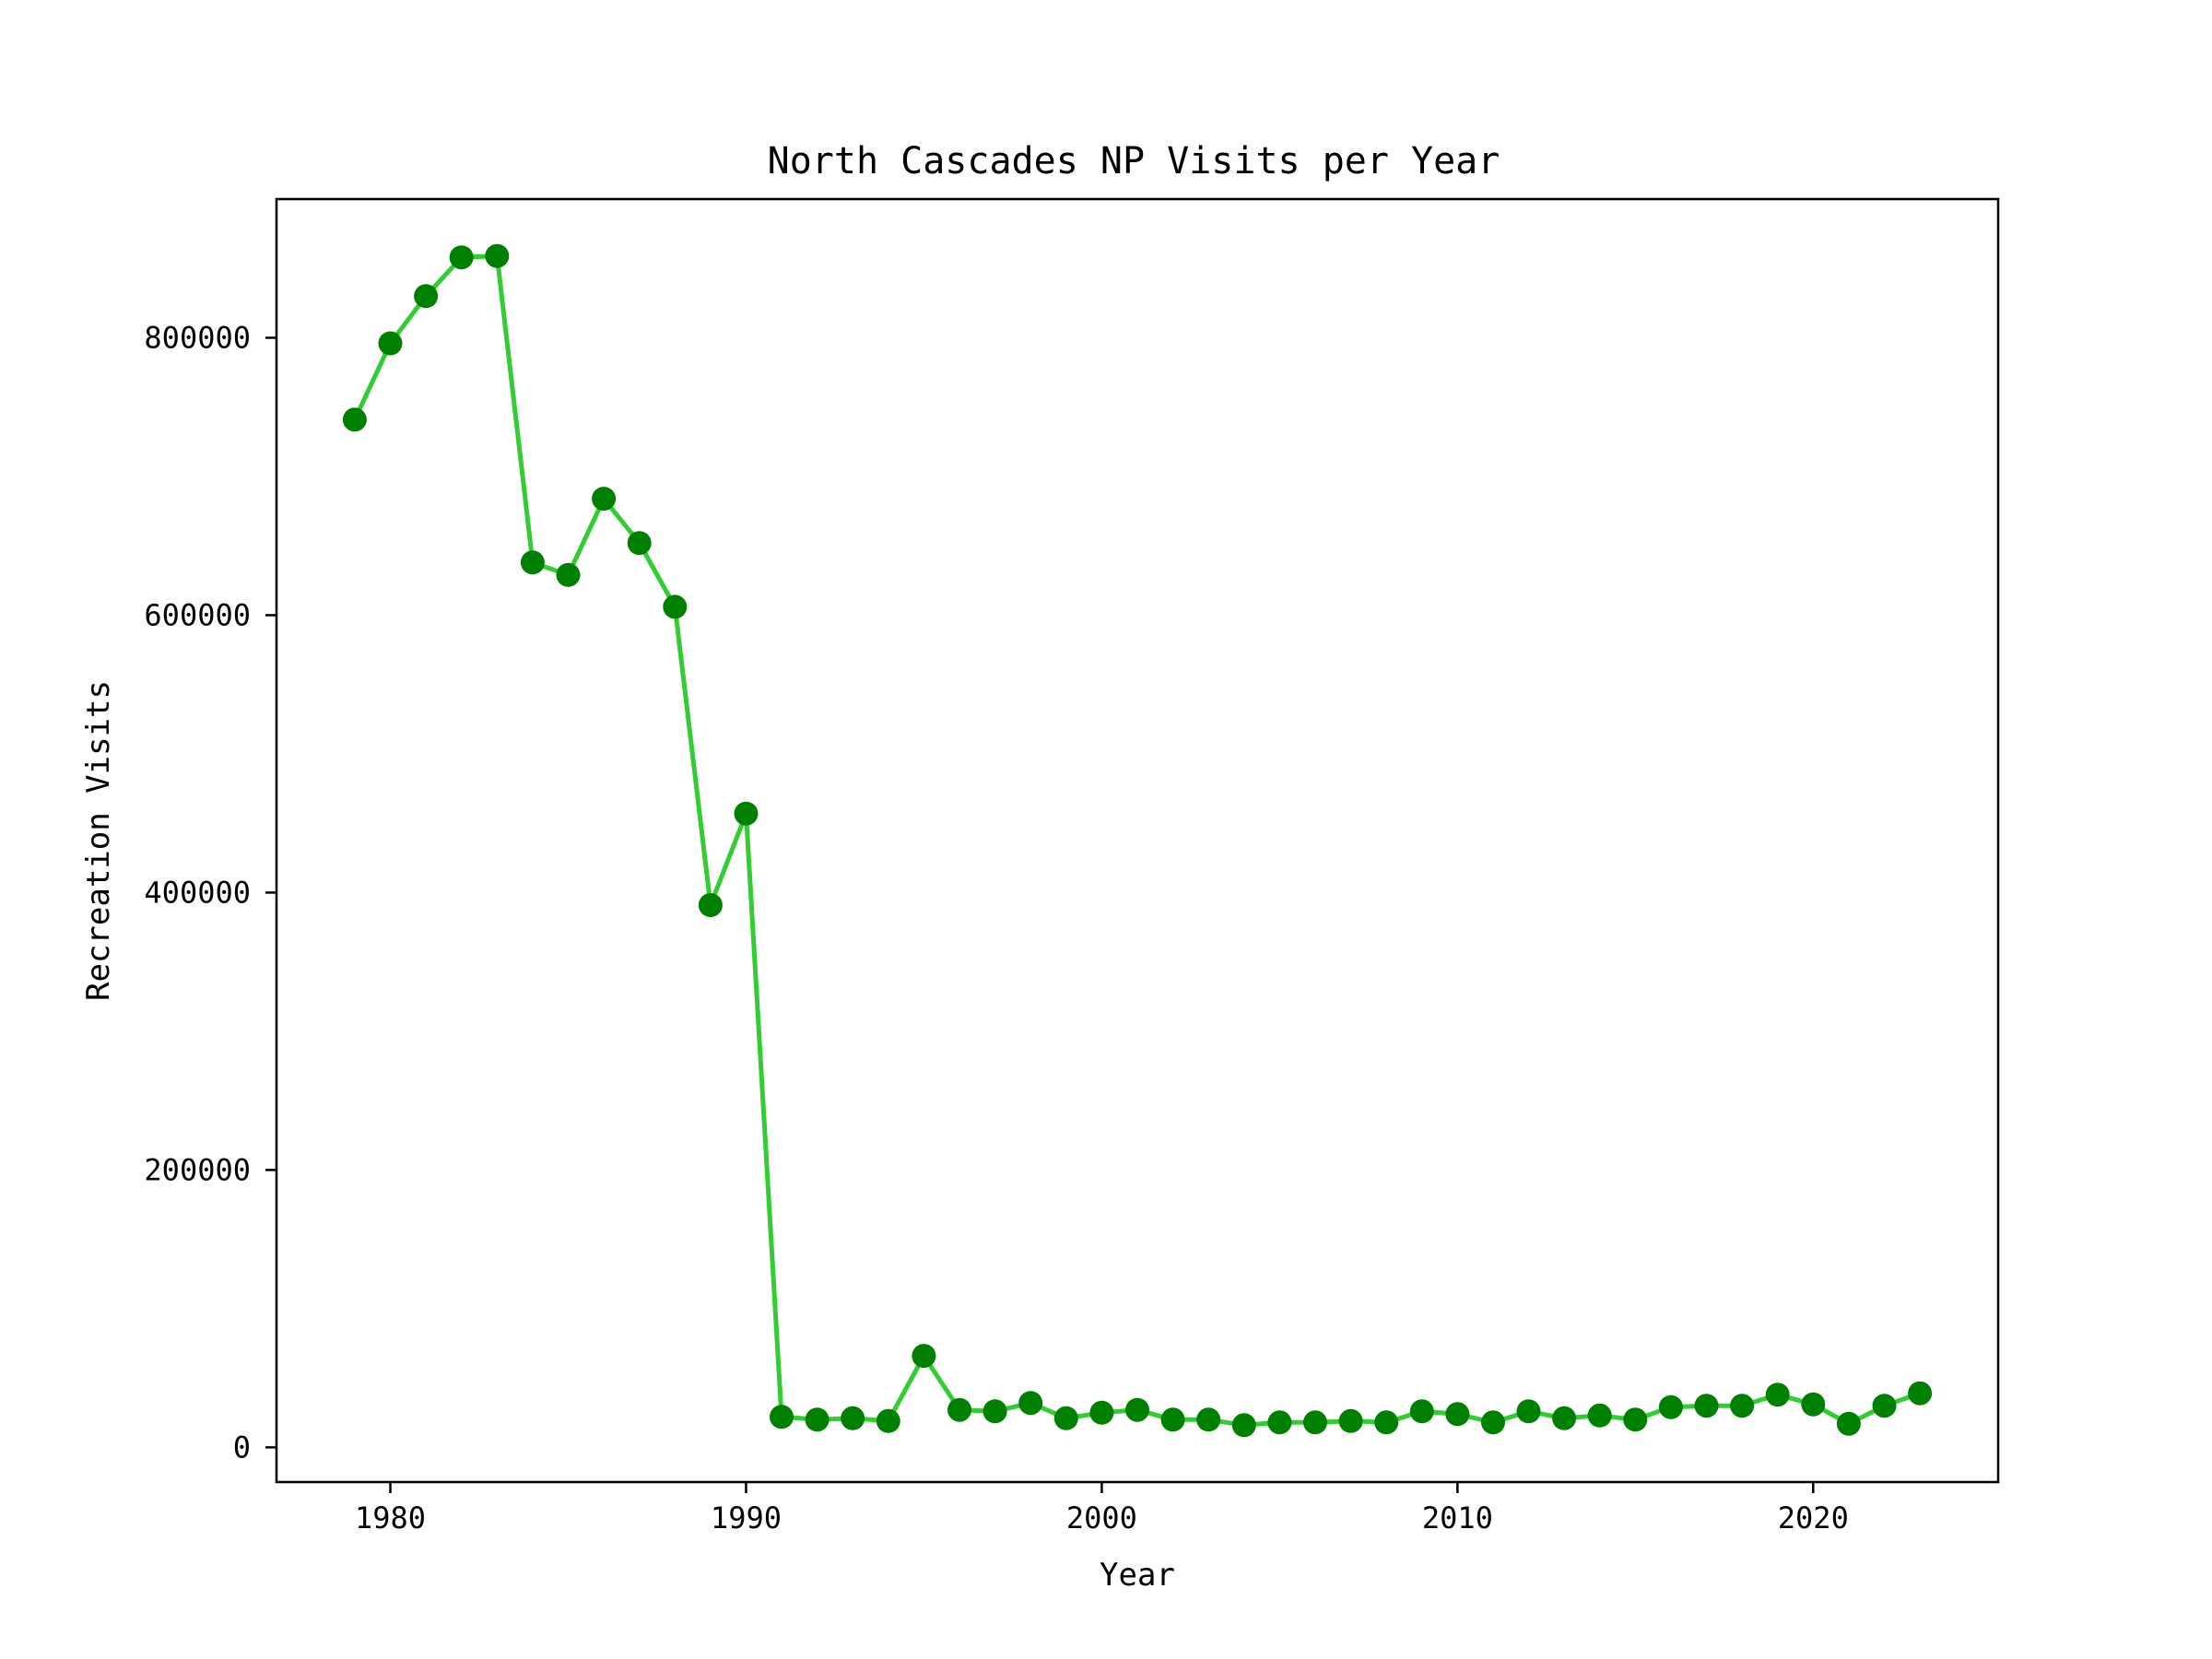  I want to click on y-axis-label: Recreation Visits, so click(98, 840).